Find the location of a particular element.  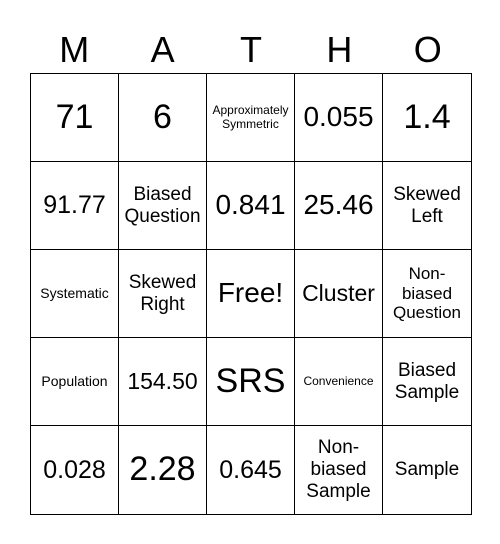

header-letter-t: T is located at coordinates (250, 49).